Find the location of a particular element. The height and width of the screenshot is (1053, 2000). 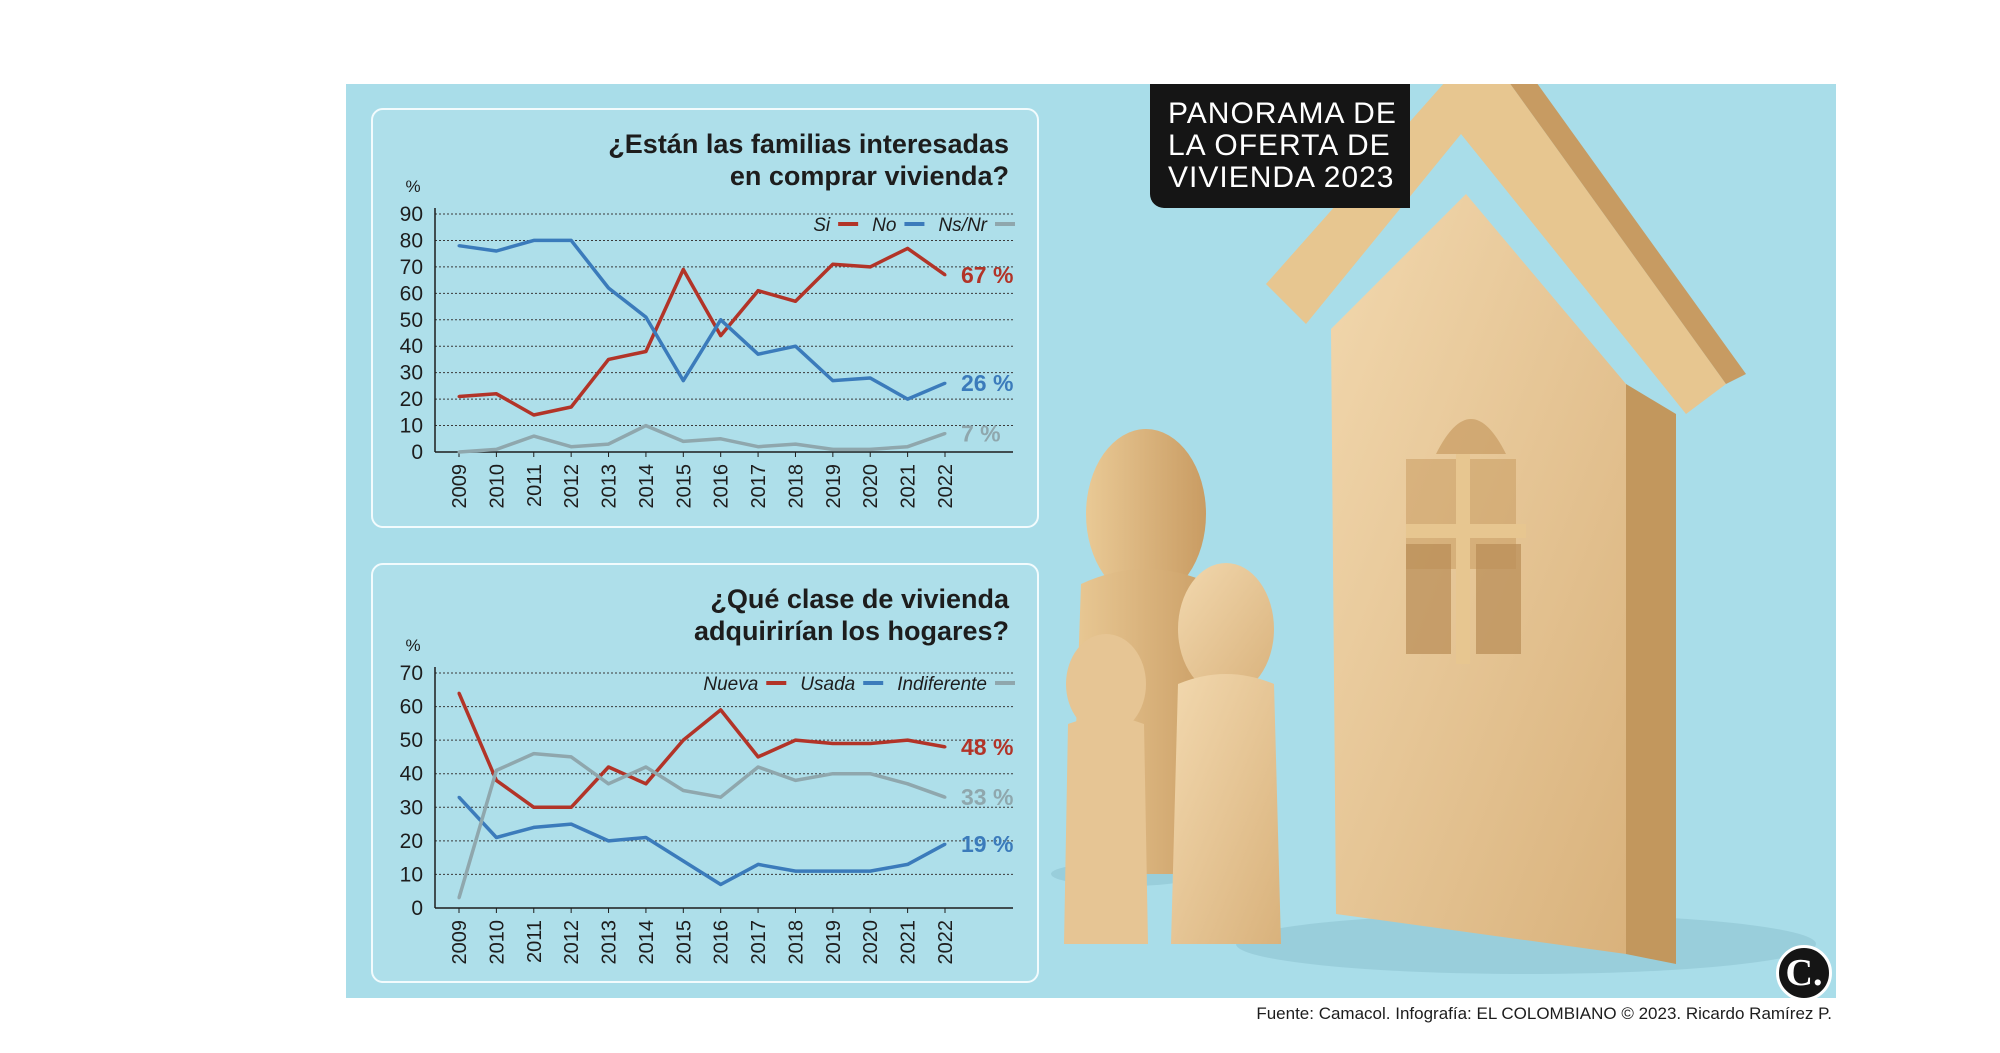

y-tick-label: 30 is located at coordinates (411, 373).